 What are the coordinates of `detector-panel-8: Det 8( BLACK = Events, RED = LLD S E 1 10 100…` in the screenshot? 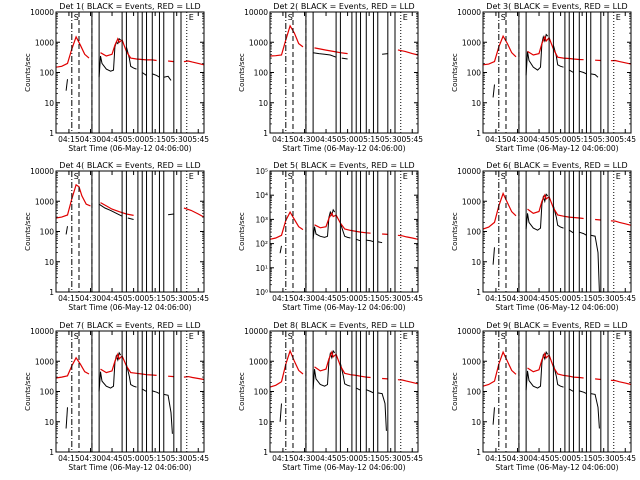 It's located at (330, 396).